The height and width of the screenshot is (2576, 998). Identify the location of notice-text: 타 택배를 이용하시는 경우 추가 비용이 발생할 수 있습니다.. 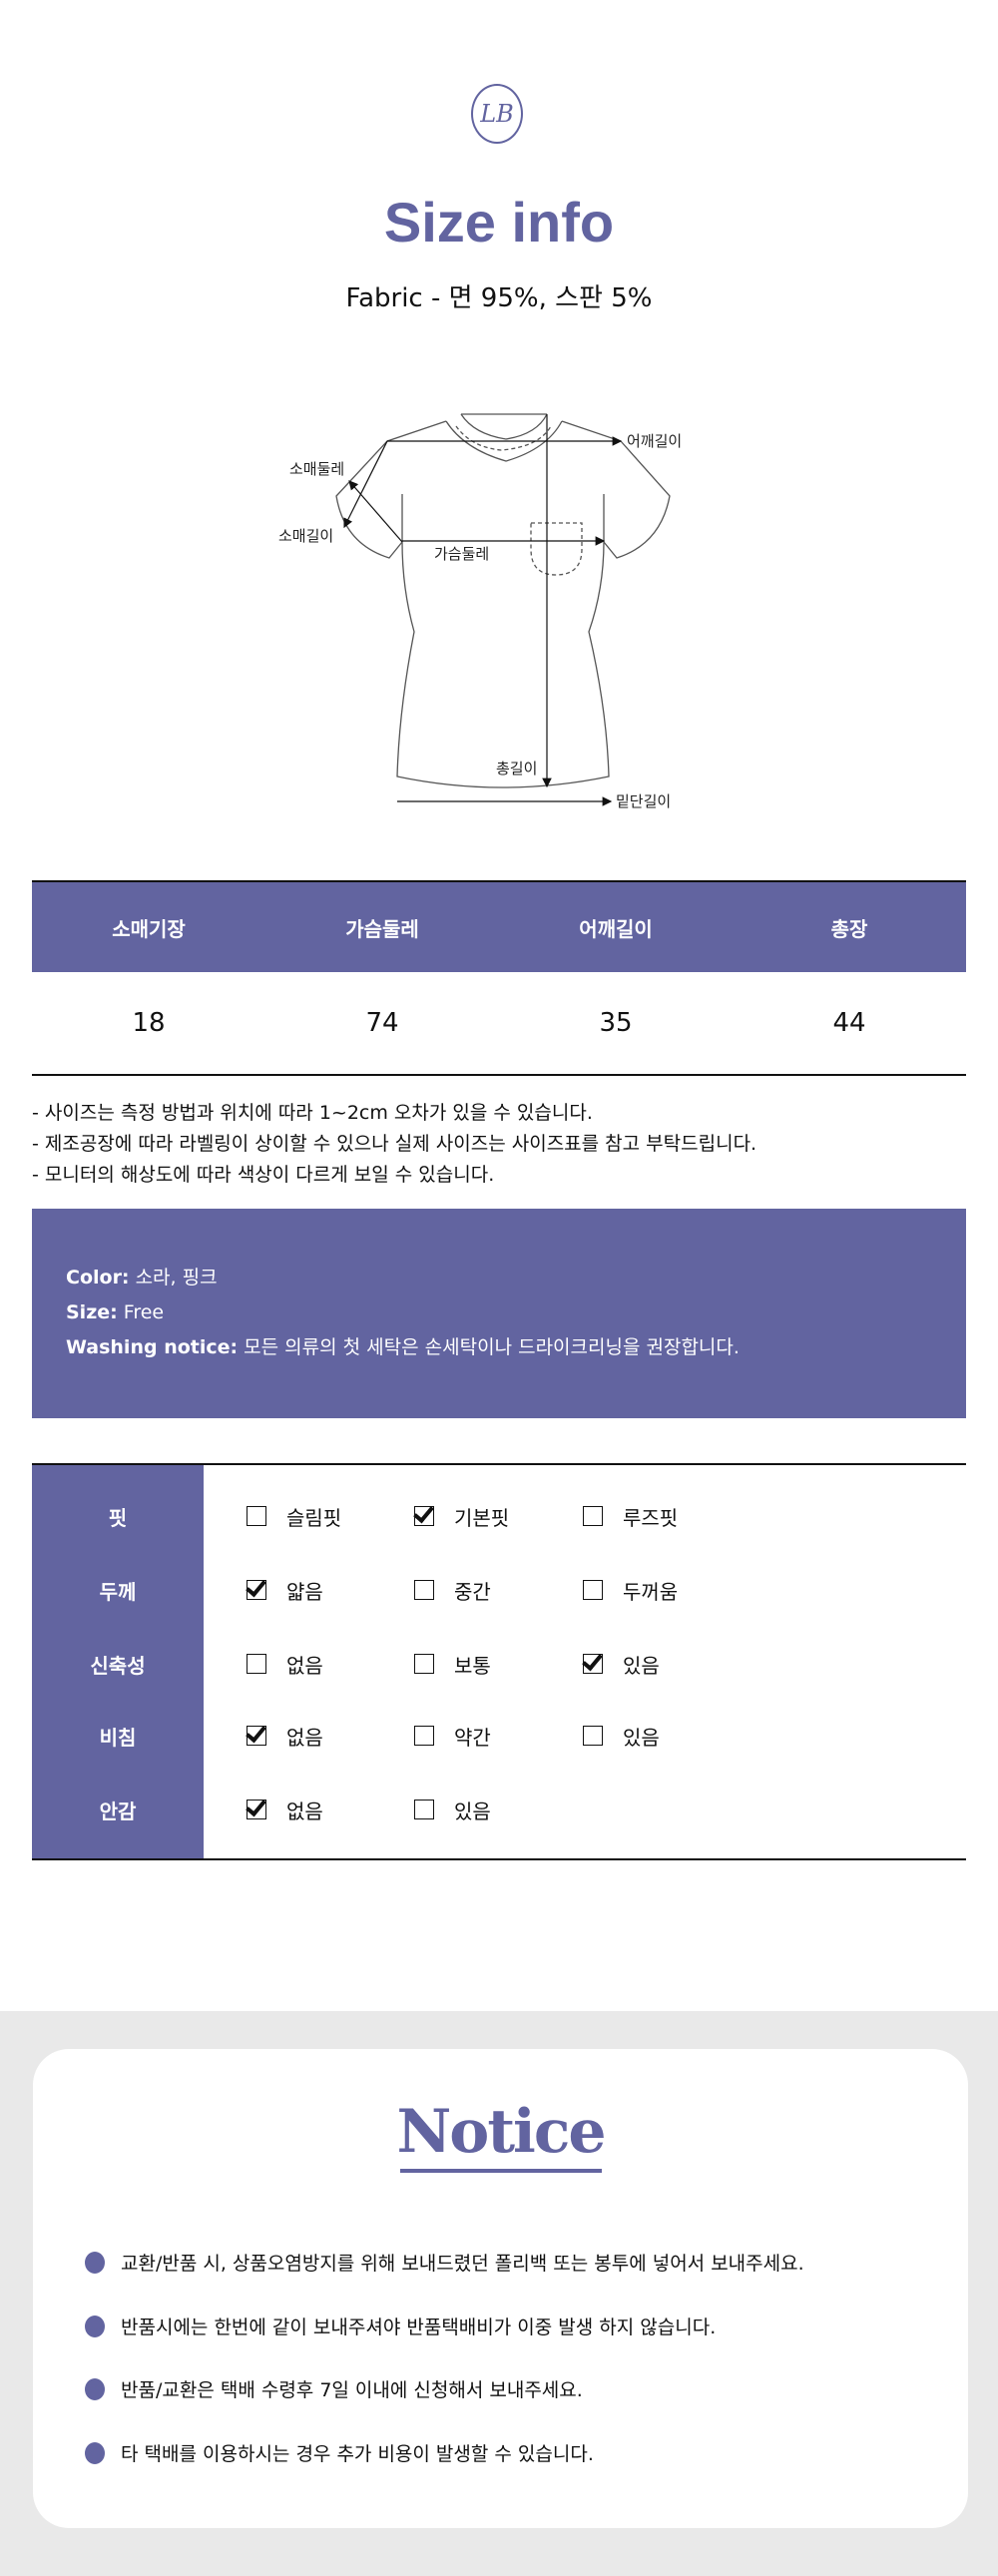
(357, 2454).